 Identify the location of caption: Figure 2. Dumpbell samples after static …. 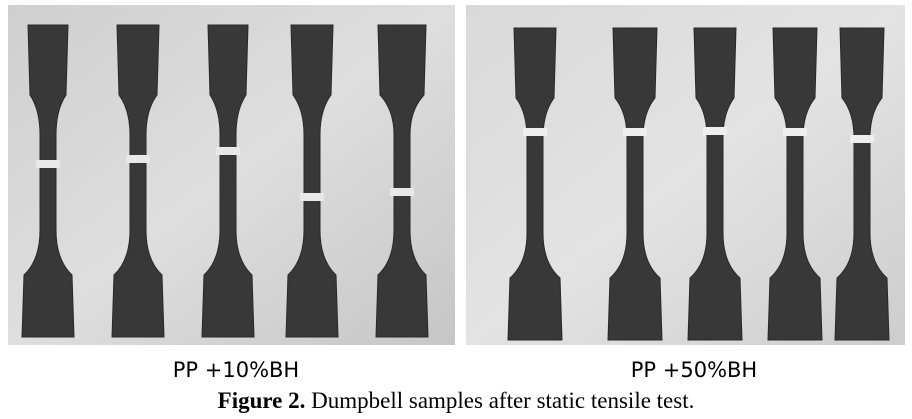
(456, 400).